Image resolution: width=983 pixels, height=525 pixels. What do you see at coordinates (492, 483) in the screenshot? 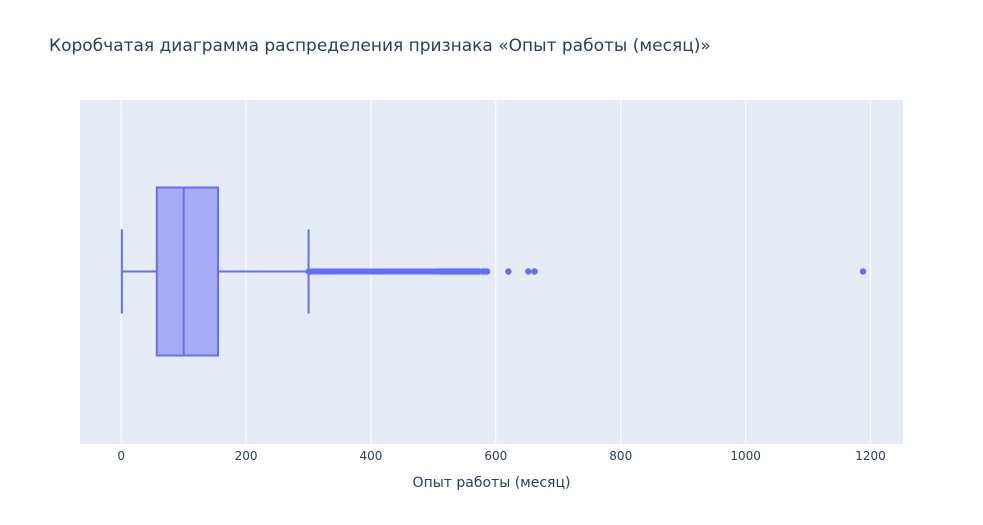
I see `x-axis-label: Опыт работы (месяц)` at bounding box center [492, 483].